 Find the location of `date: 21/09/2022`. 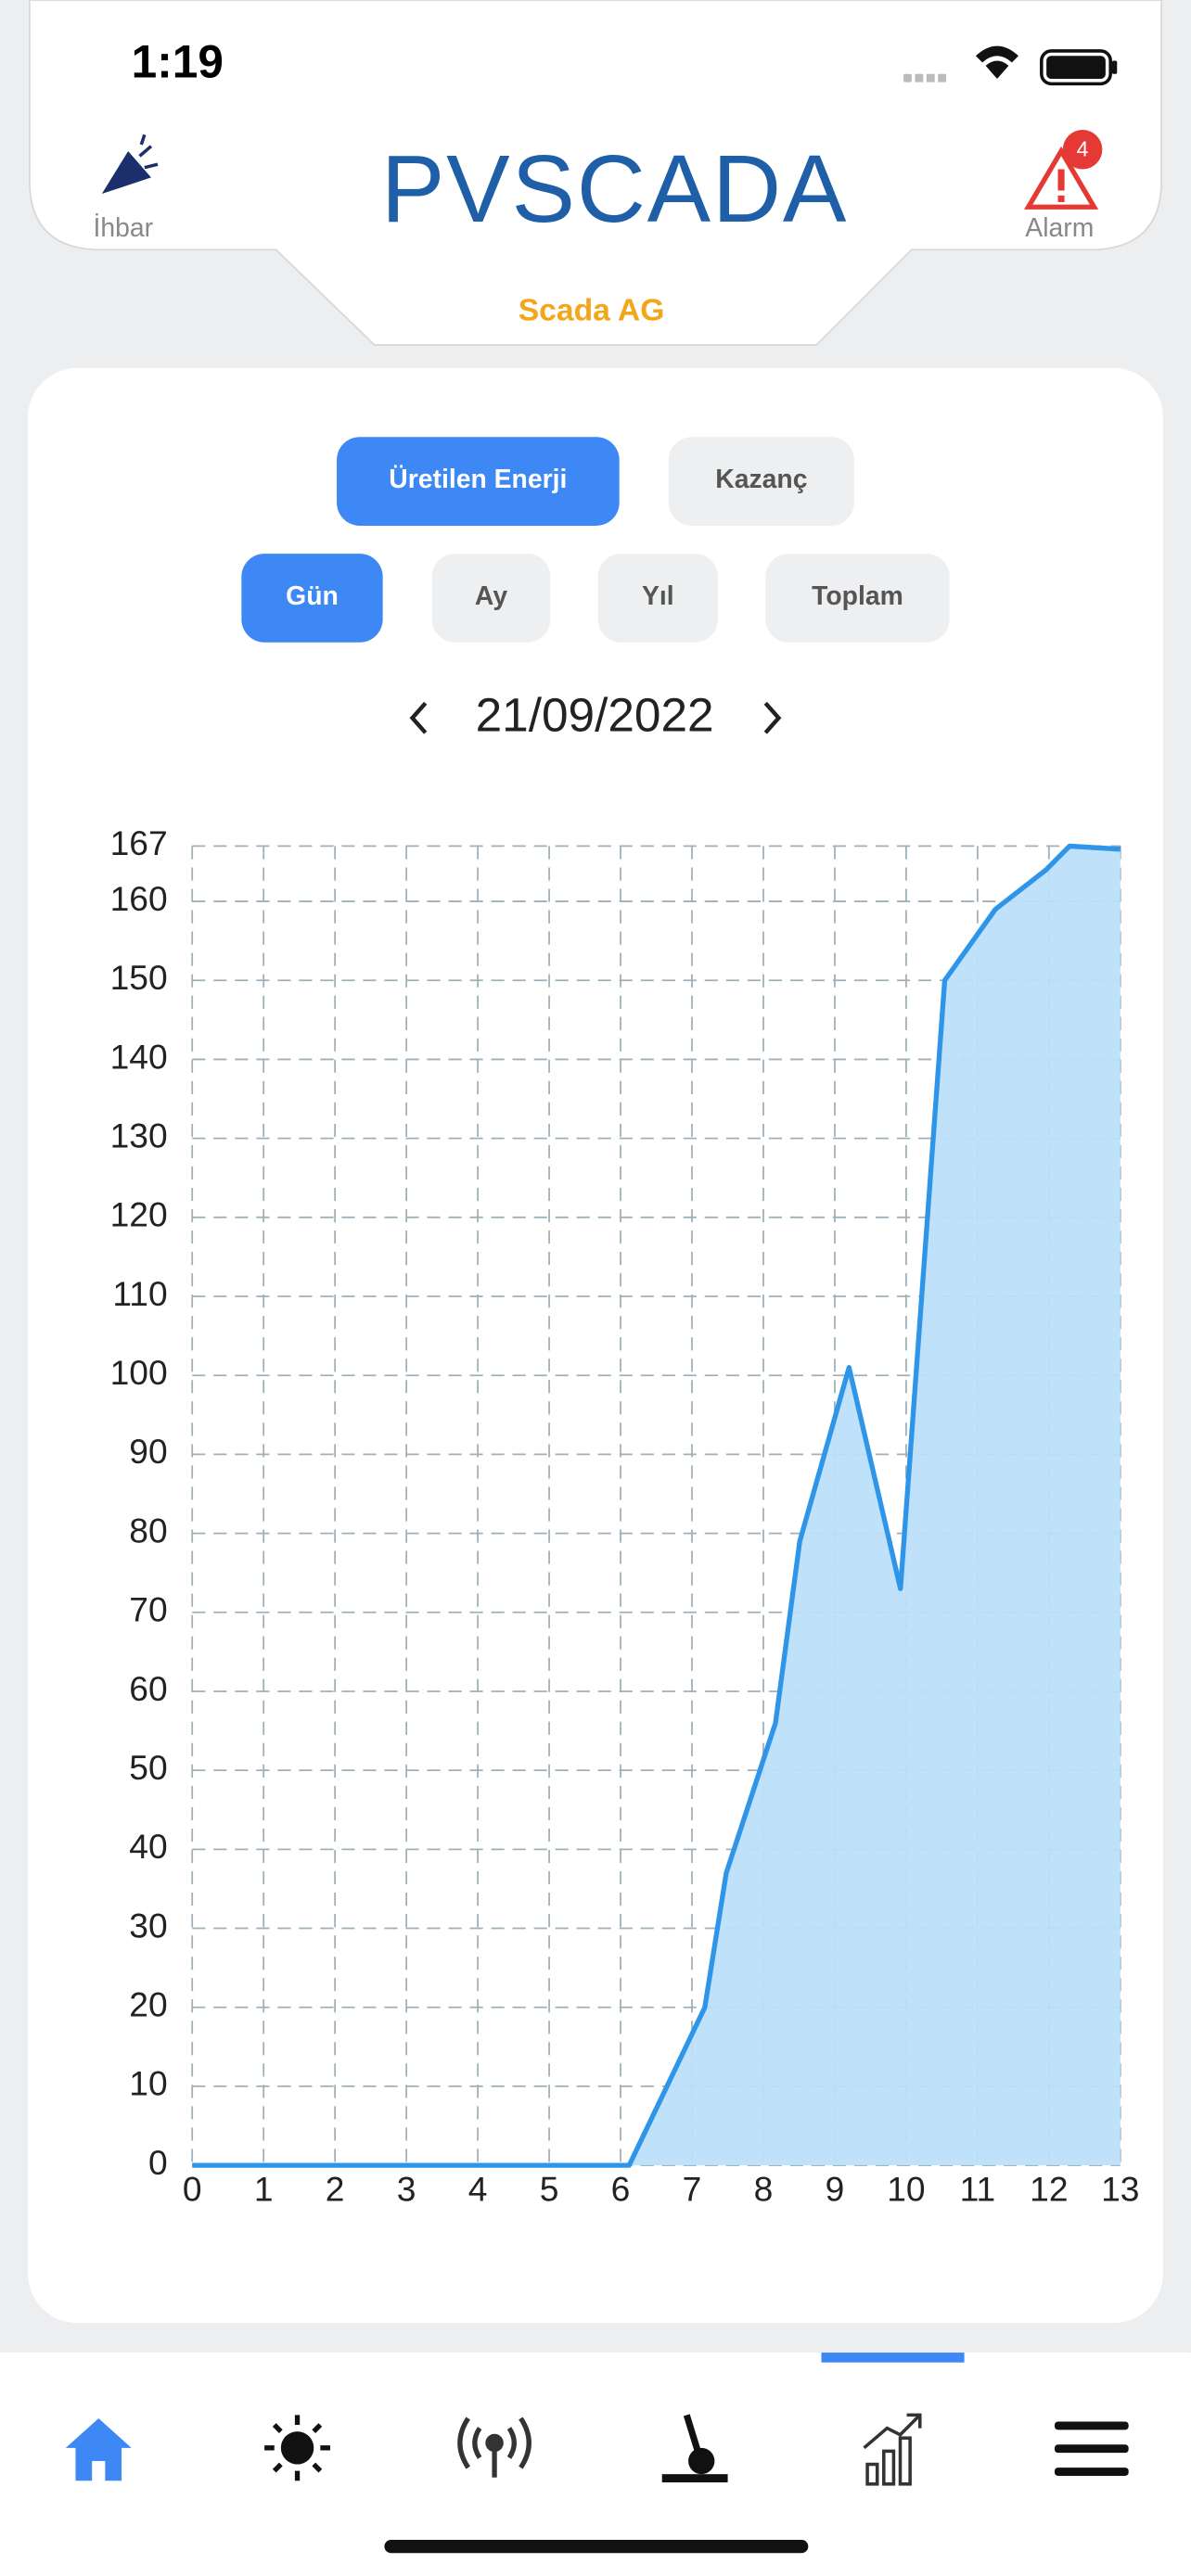

date: 21/09/2022 is located at coordinates (594, 716).